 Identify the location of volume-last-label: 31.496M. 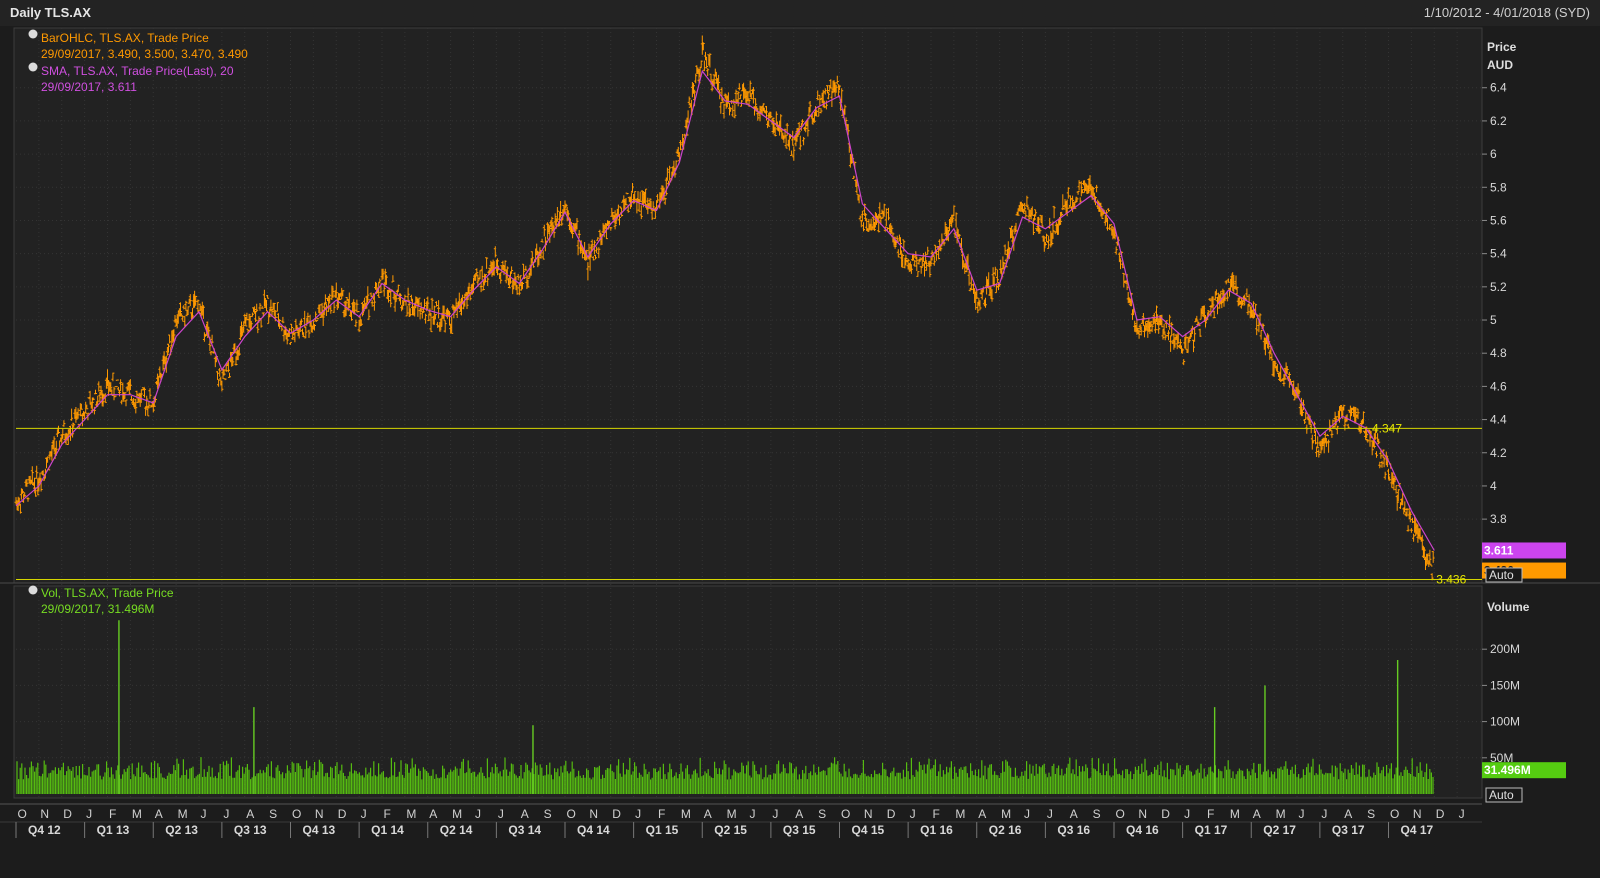
(1507, 770).